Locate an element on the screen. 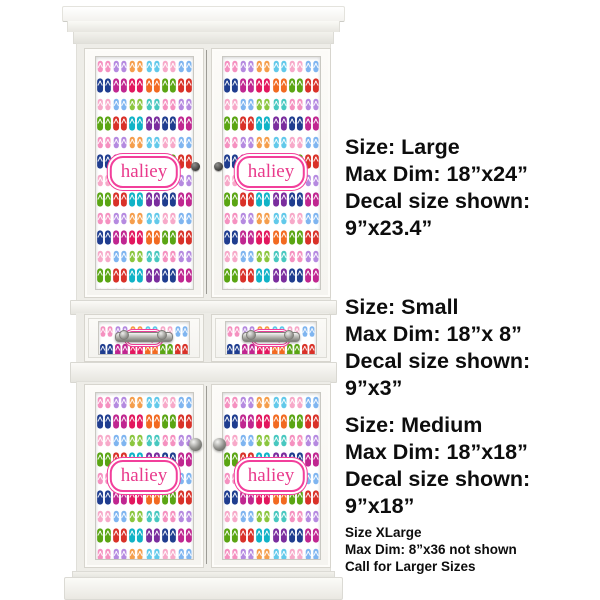  lower-left-door: haliey is located at coordinates (144, 476).